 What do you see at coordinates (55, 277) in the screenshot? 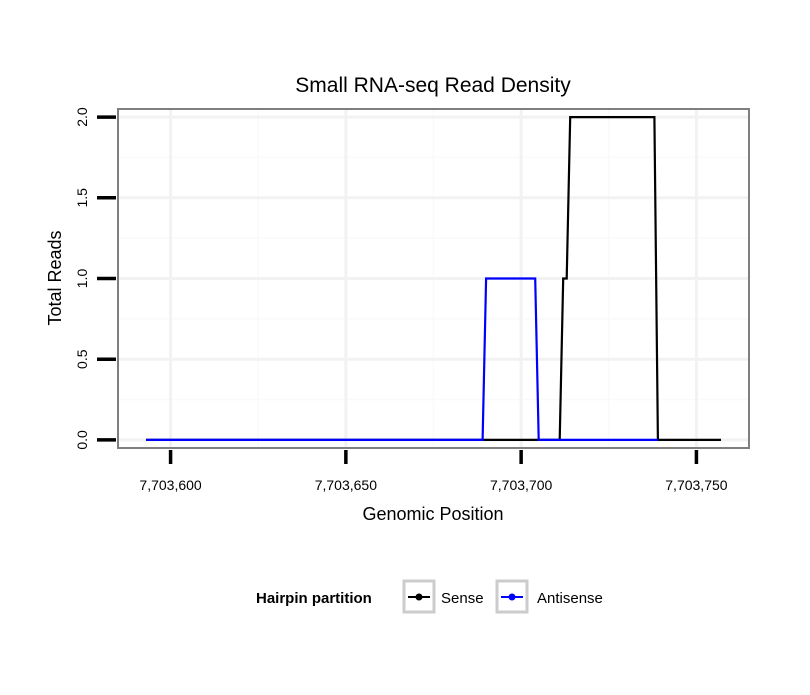
I see `y-axis-label: Total Reads` at bounding box center [55, 277].